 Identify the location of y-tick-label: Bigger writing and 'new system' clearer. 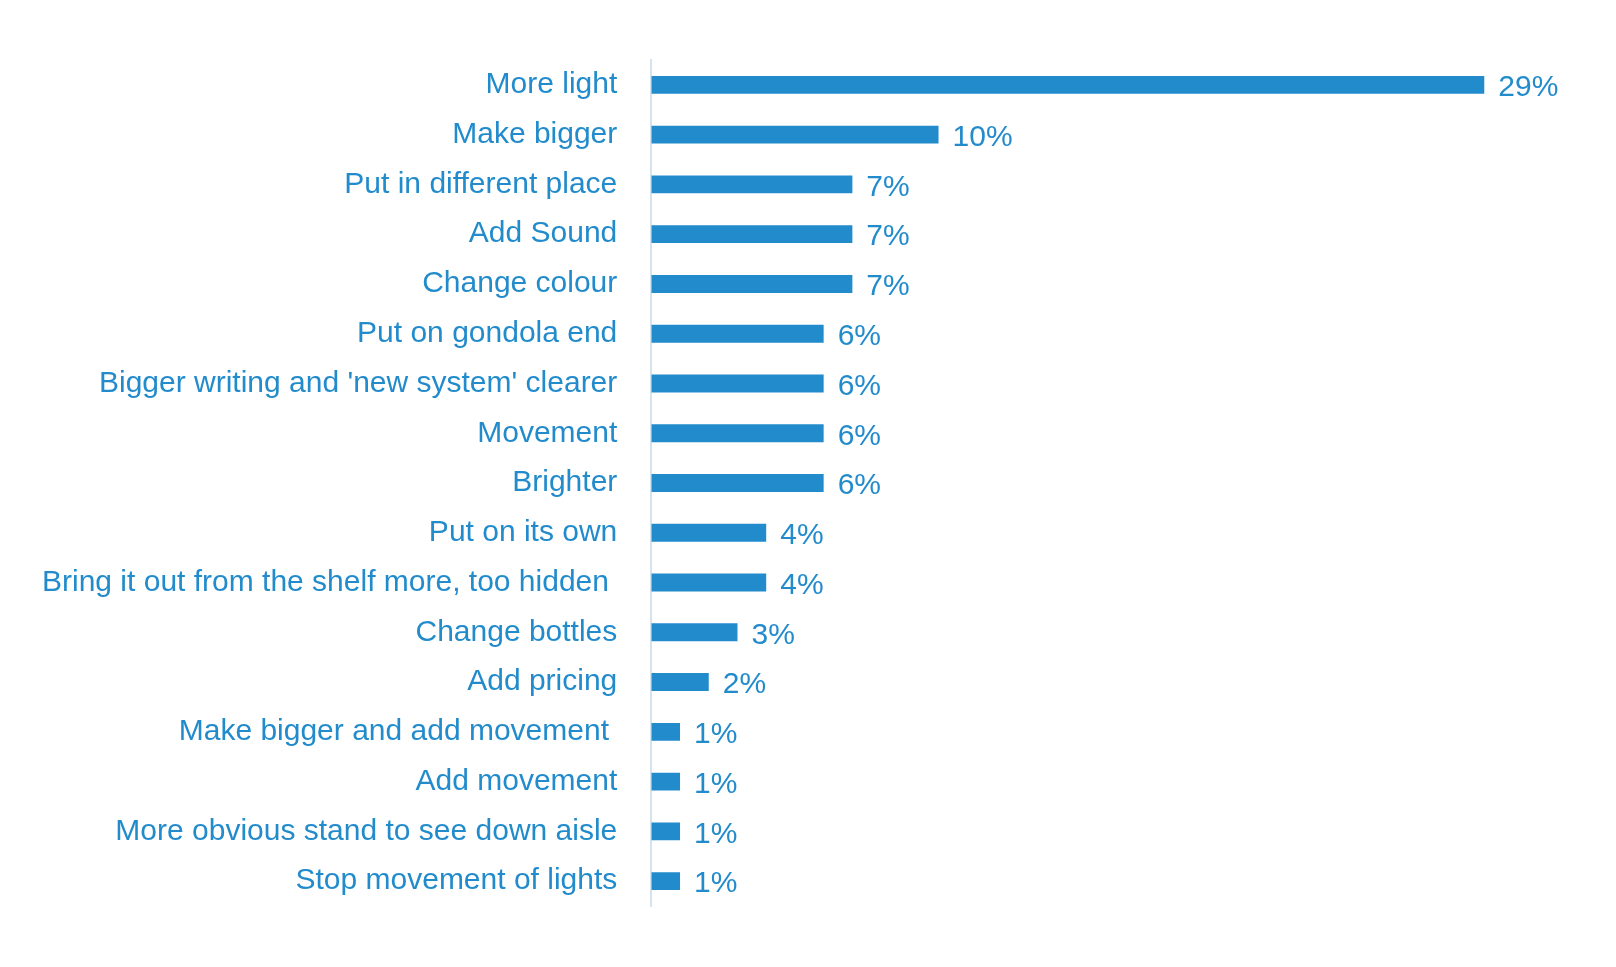
(358, 381).